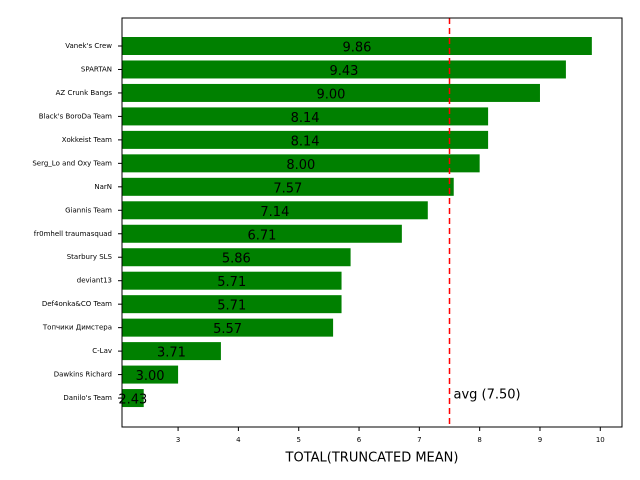 The height and width of the screenshot is (480, 640). I want to click on y-tick-label: deviant13, so click(94, 281).